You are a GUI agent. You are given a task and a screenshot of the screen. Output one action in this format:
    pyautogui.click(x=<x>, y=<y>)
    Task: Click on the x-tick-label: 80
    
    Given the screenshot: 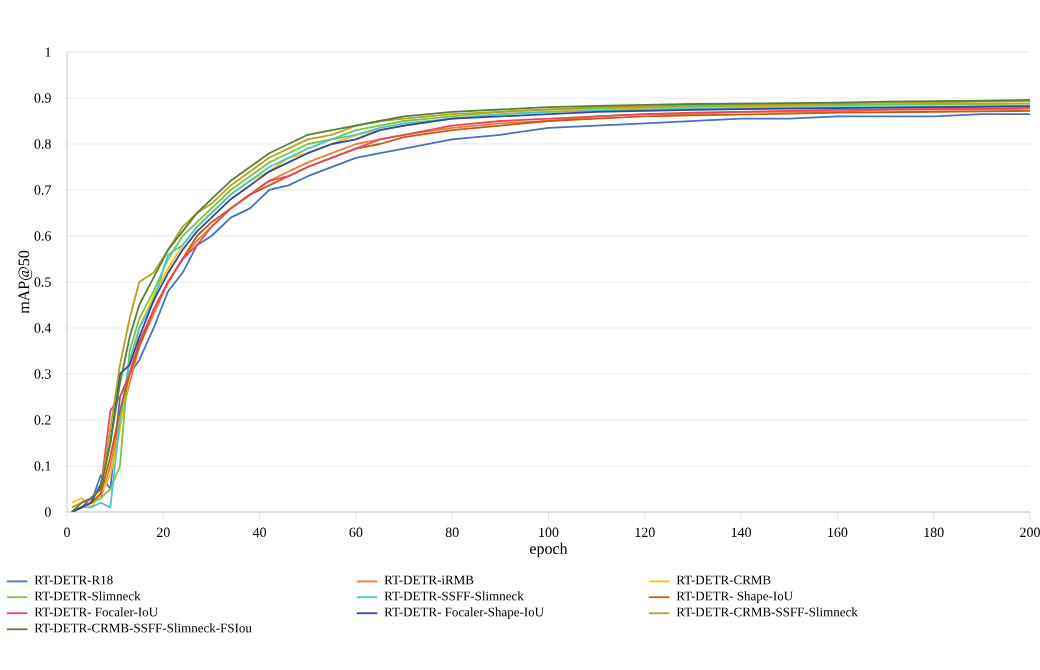 What is the action you would take?
    pyautogui.click(x=452, y=532)
    